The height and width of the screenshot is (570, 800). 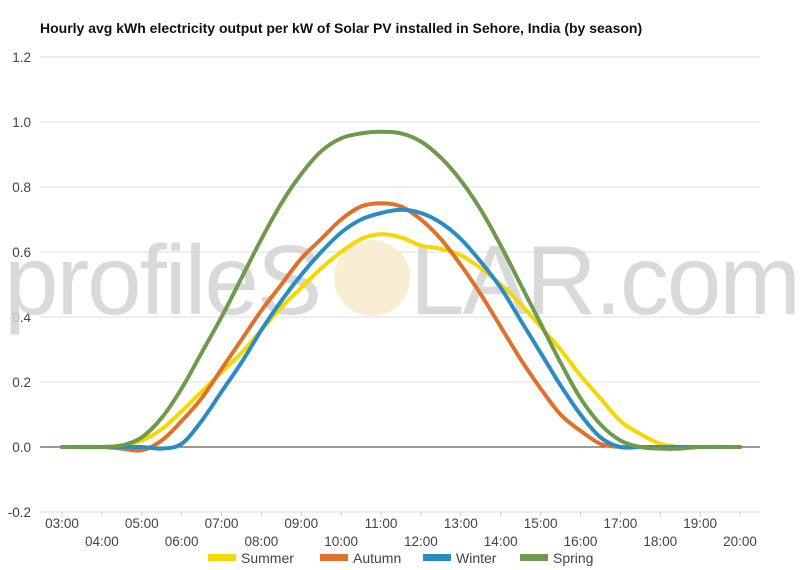 I want to click on y-tick-label-1: 0.0, so click(x=21, y=447).